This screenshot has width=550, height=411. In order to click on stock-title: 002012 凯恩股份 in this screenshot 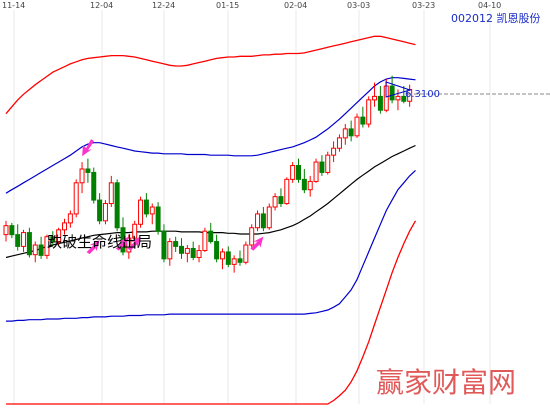, I will do `click(496, 18)`.